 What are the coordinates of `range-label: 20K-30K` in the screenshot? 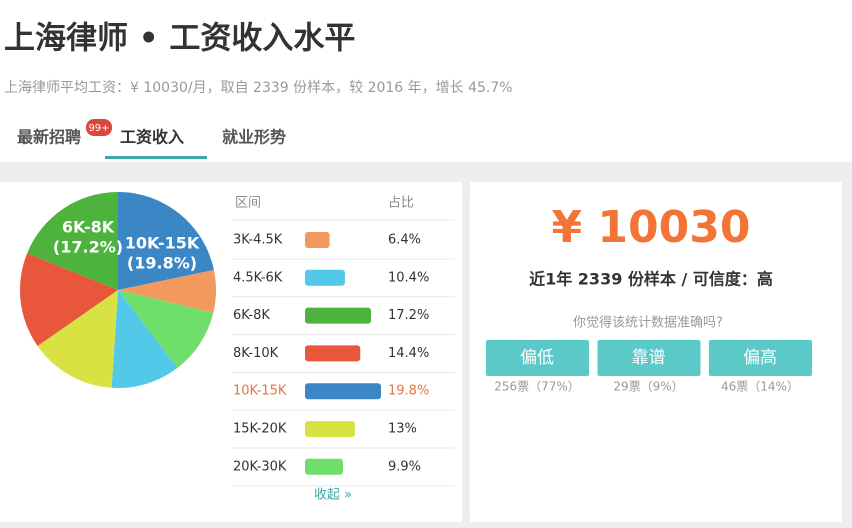 It's located at (260, 466).